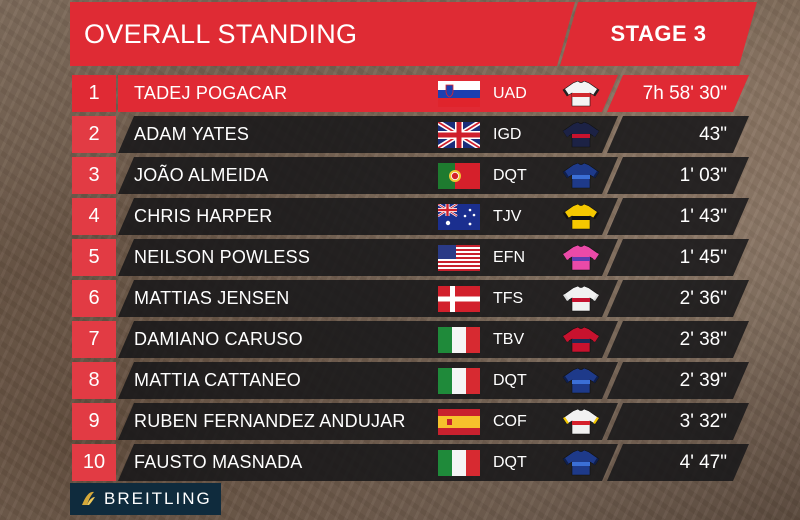 The width and height of the screenshot is (800, 520). Describe the element at coordinates (510, 421) in the screenshot. I see `team-code: COF` at that location.